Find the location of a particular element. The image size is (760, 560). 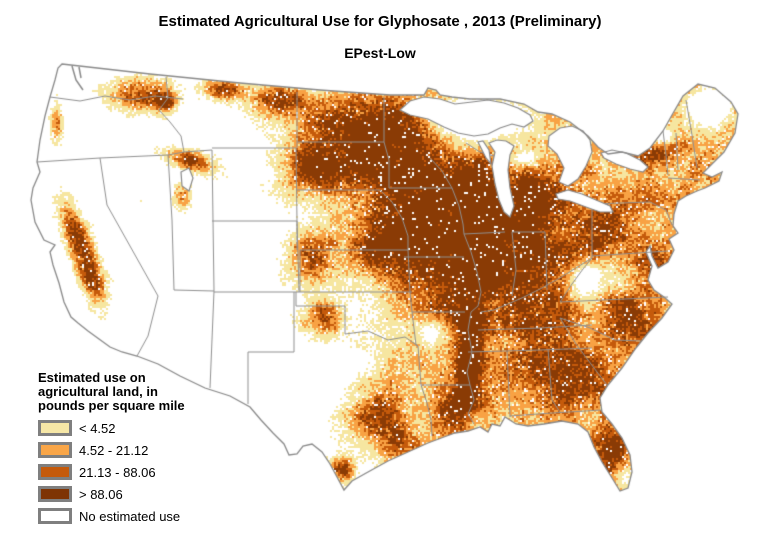

map-subtitle: EPest-Low is located at coordinates (380, 53).